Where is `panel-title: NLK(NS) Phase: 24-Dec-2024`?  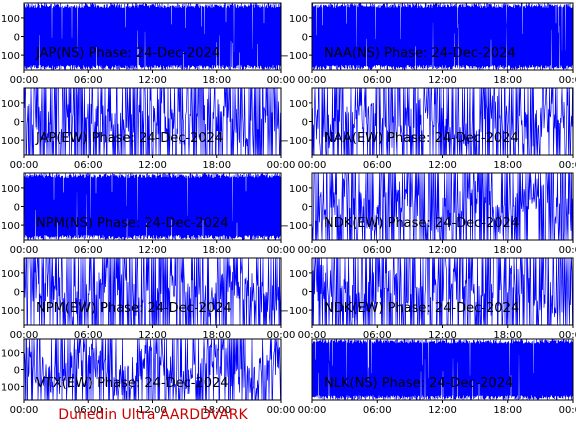 panel-title: NLK(NS) Phase: 24-Dec-2024 is located at coordinates (418, 383).